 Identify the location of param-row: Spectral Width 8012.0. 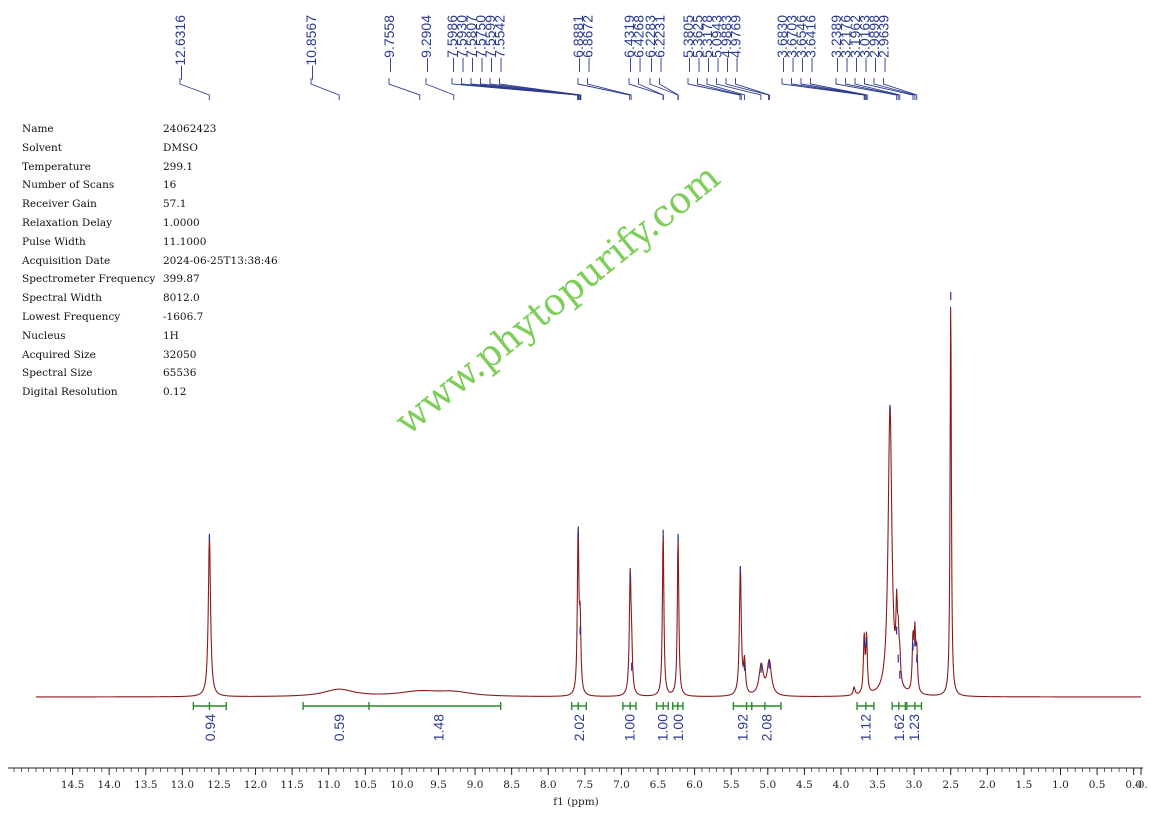
(150, 298).